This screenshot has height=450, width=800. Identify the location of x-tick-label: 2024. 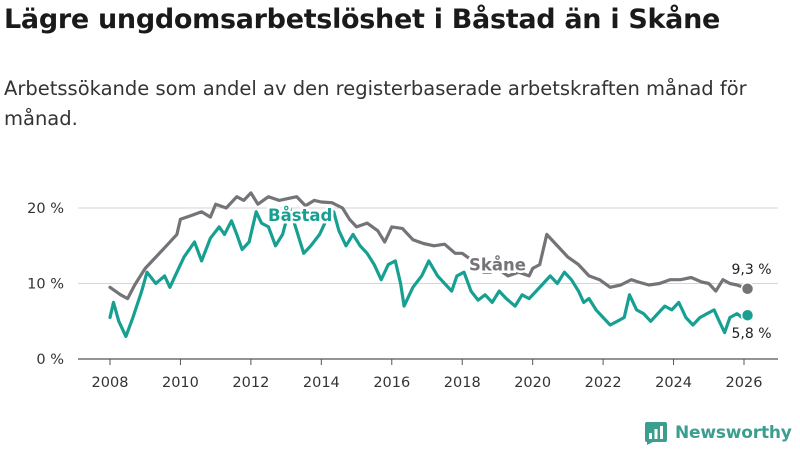
(673, 383).